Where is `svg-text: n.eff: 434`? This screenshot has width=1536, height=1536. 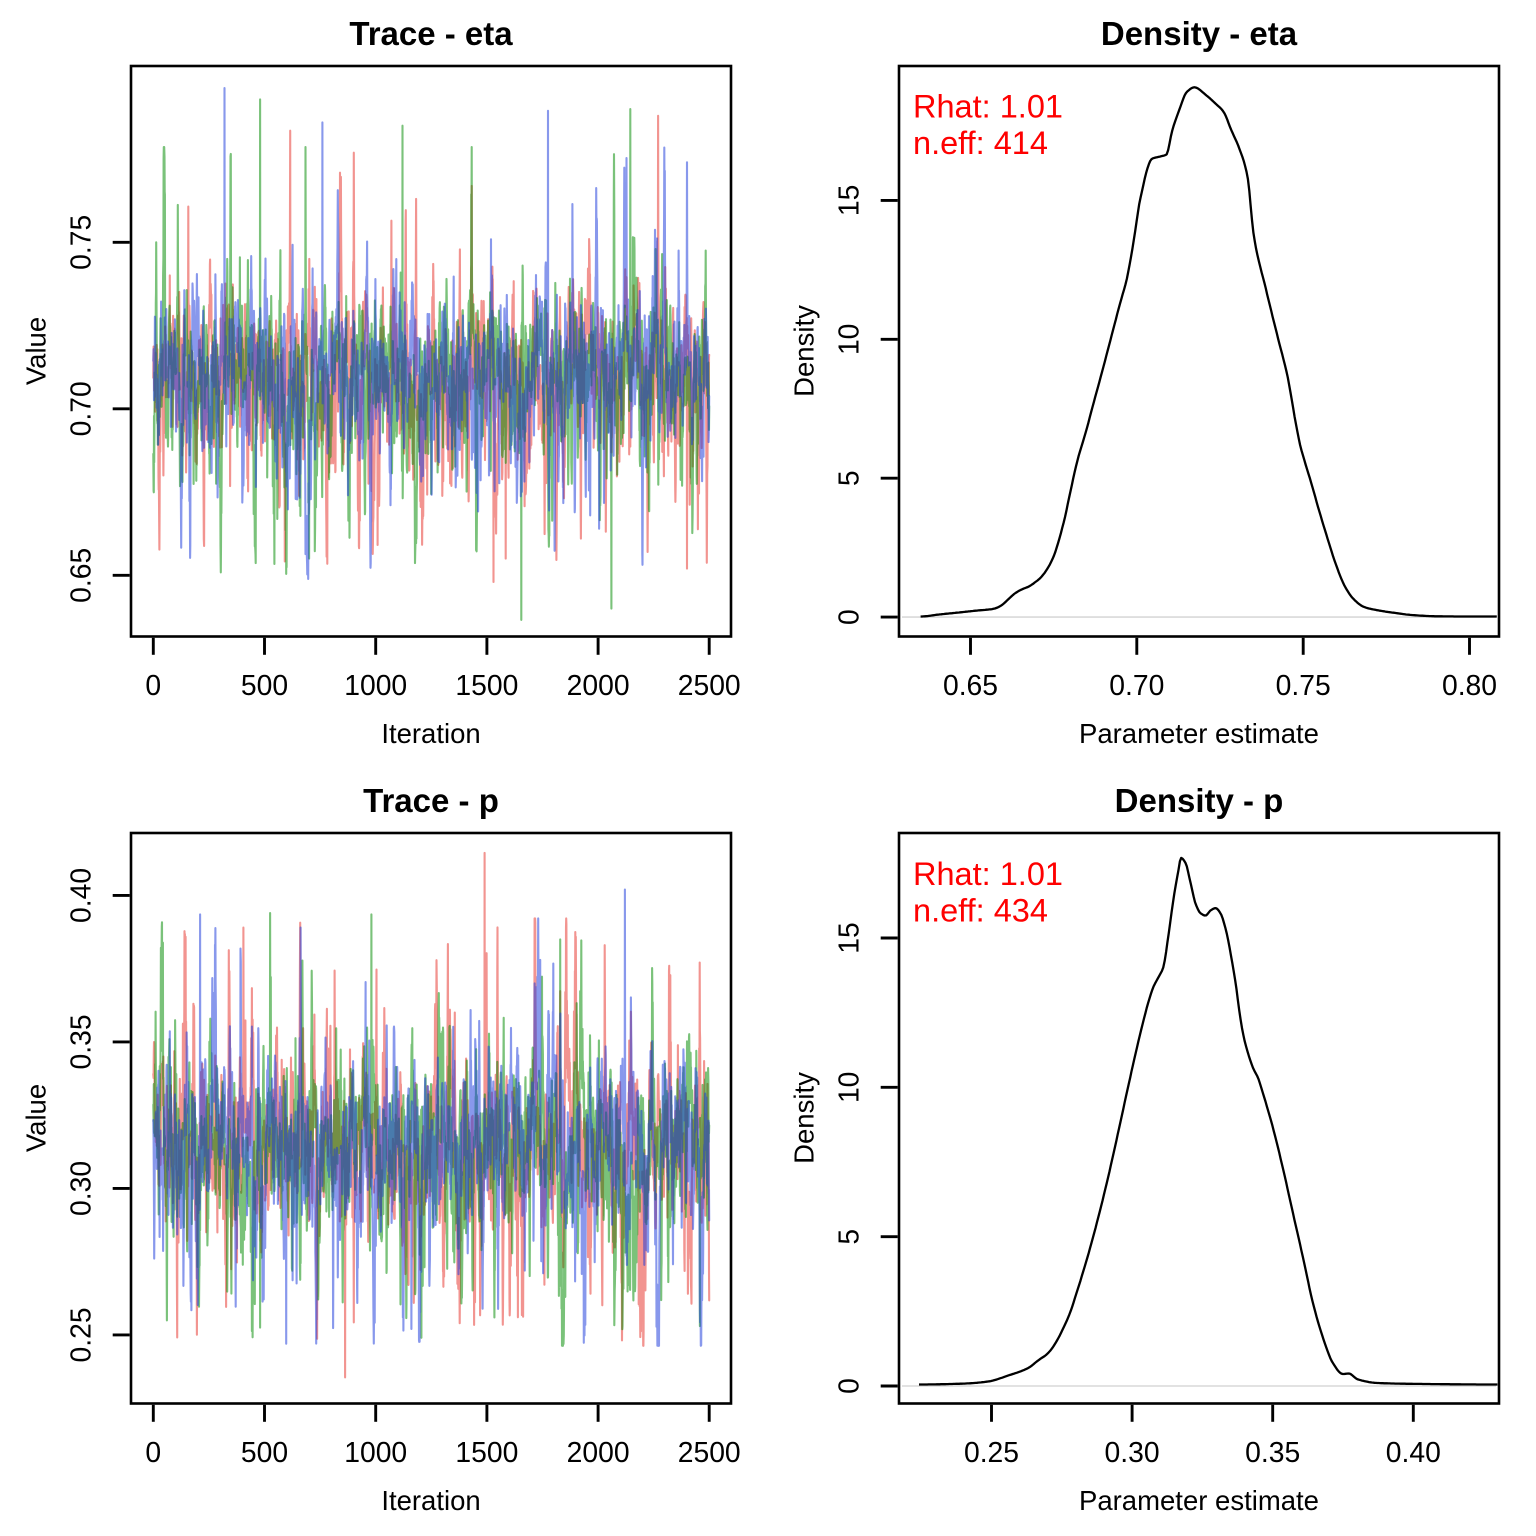
svg-text: n.eff: 434 is located at coordinates (980, 910).